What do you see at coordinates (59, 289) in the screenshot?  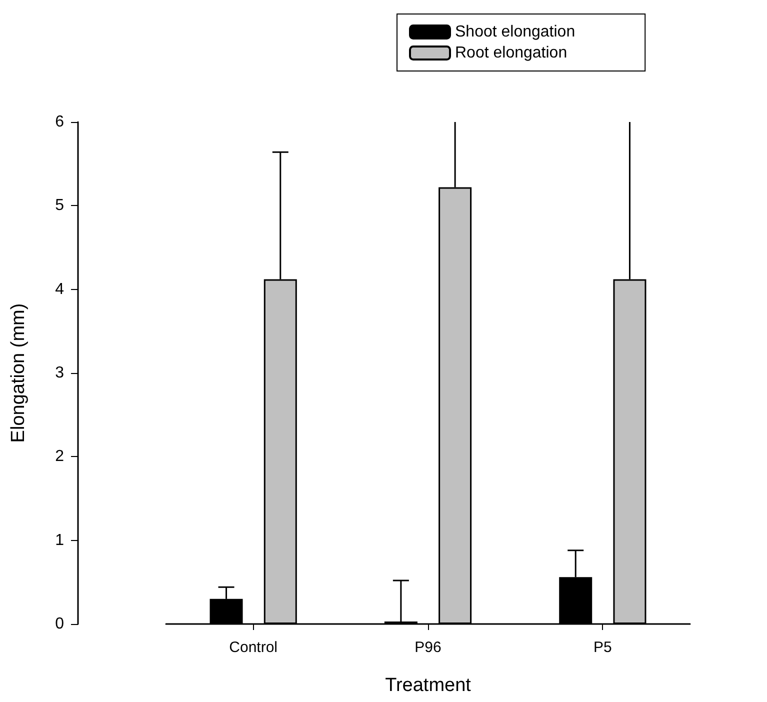 I see `y-tick-label: 4` at bounding box center [59, 289].